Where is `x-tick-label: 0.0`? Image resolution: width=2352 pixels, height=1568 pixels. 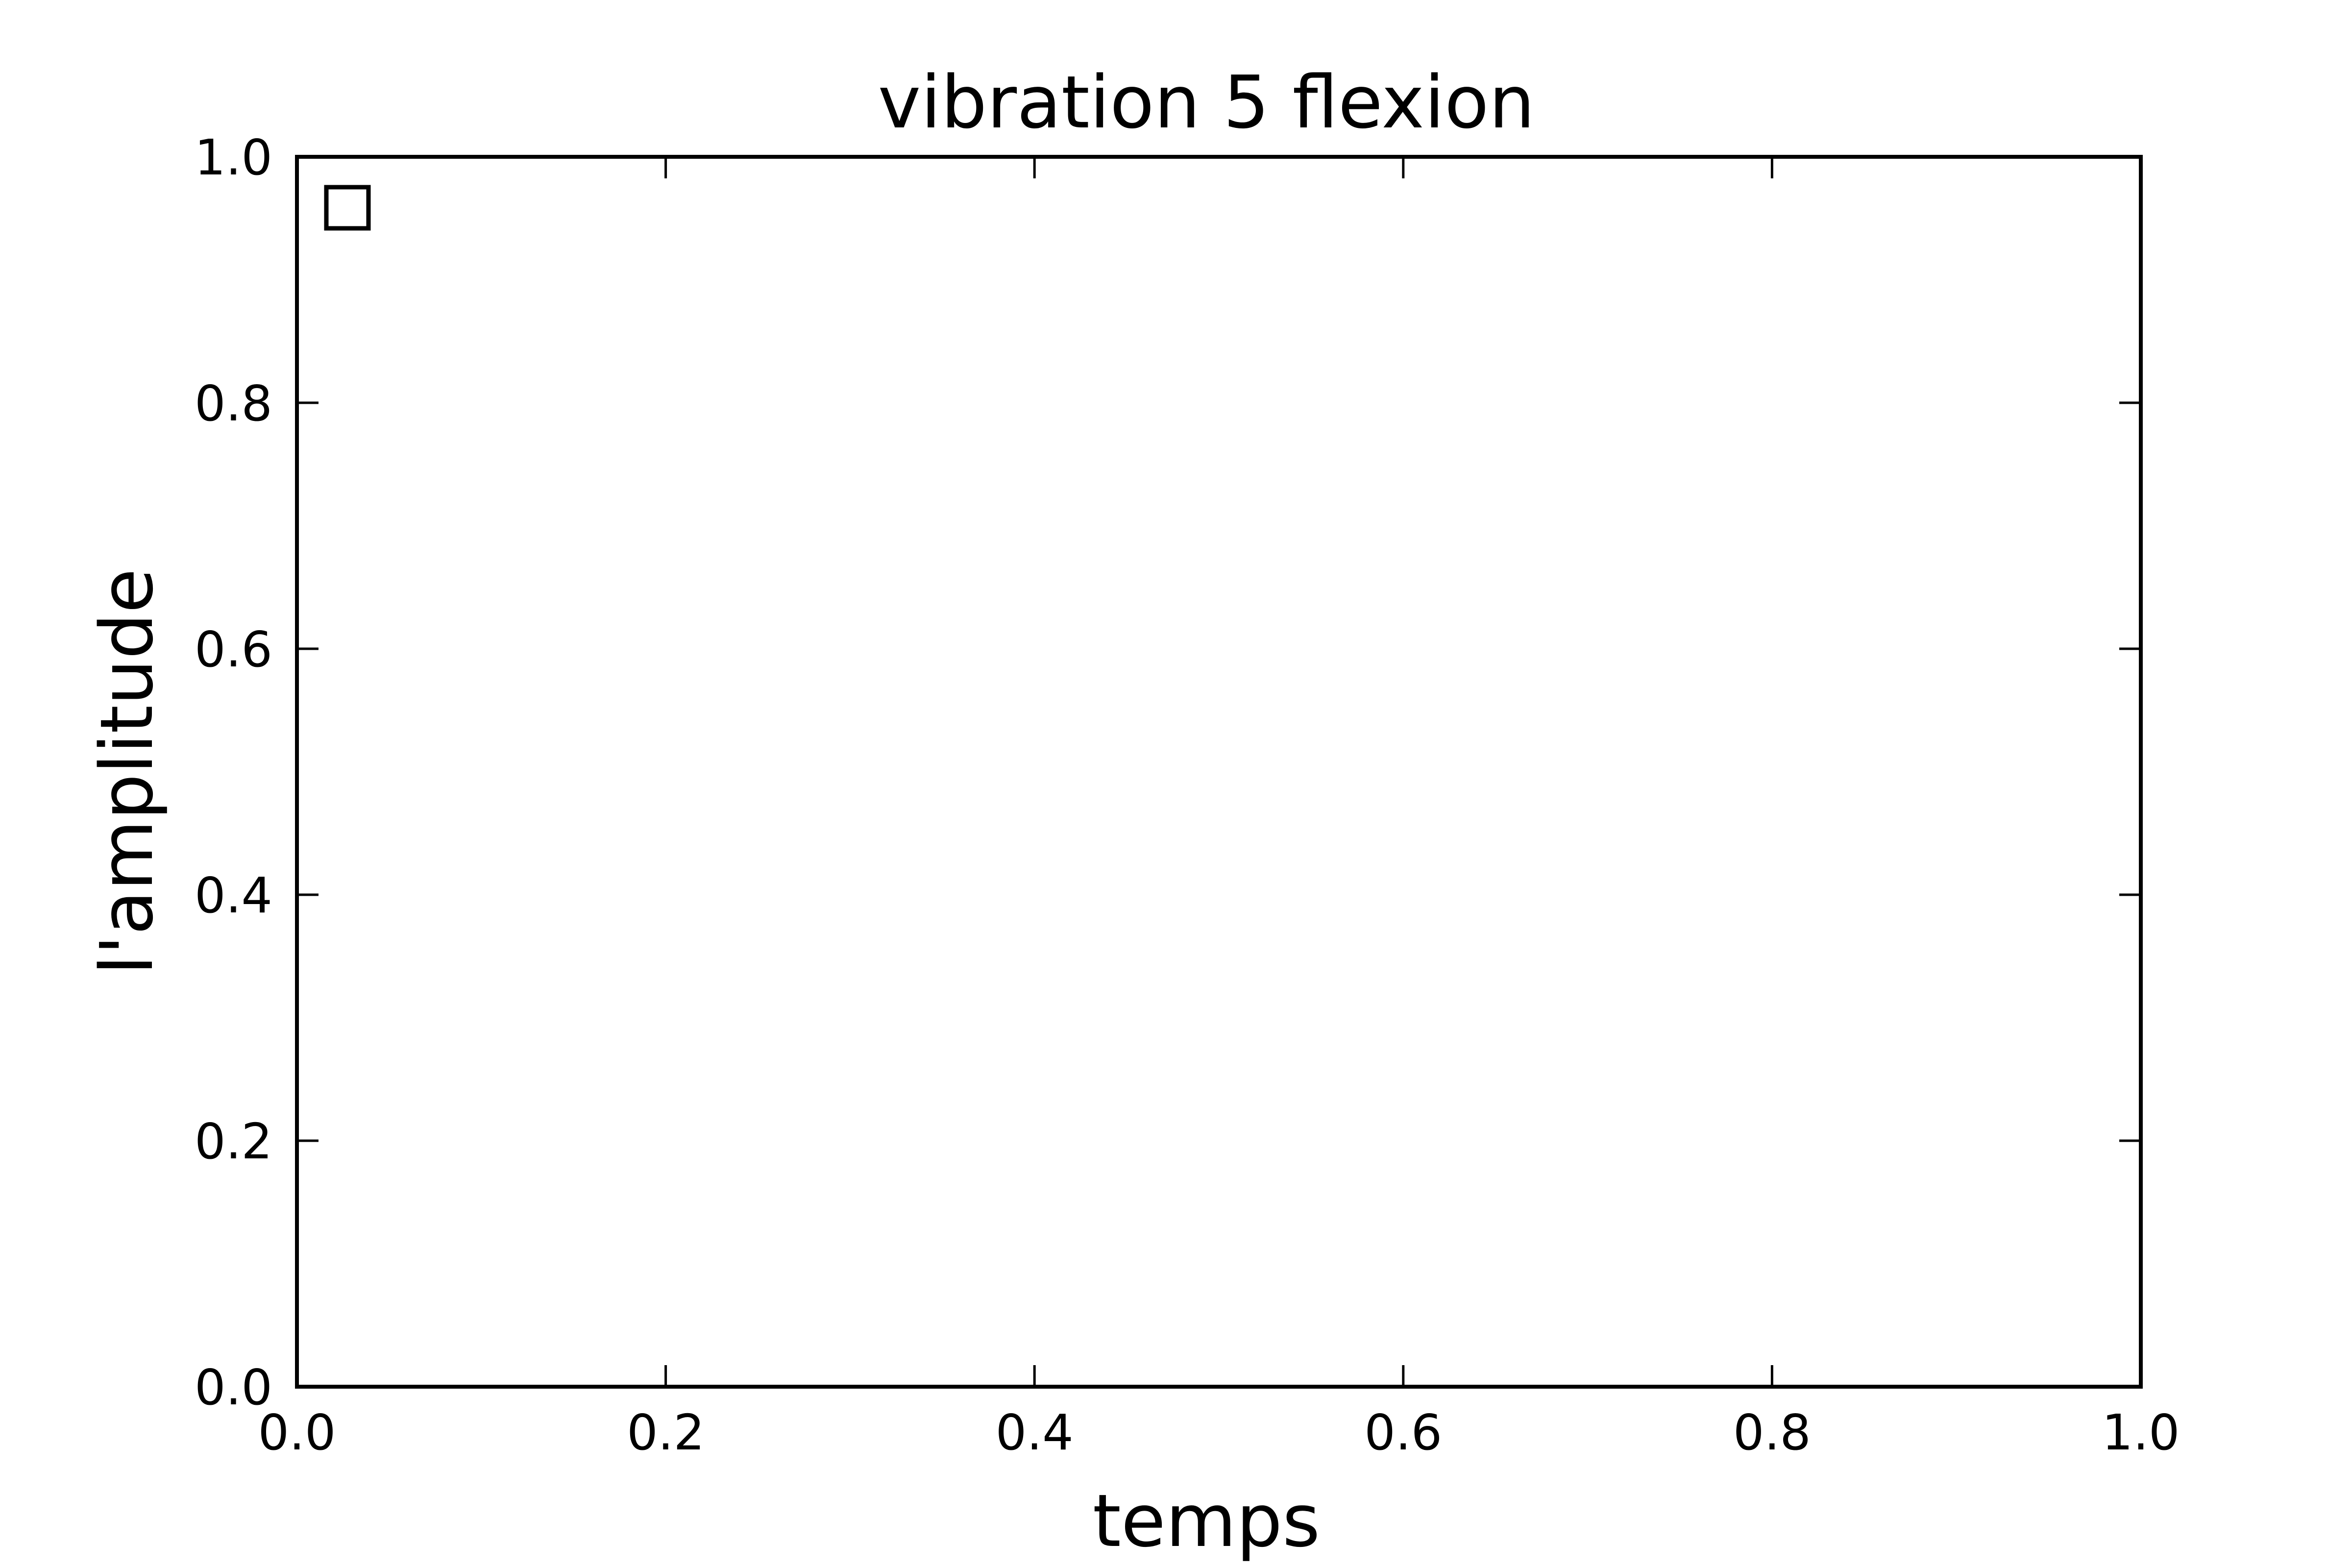 x-tick-label: 0.0 is located at coordinates (297, 1432).